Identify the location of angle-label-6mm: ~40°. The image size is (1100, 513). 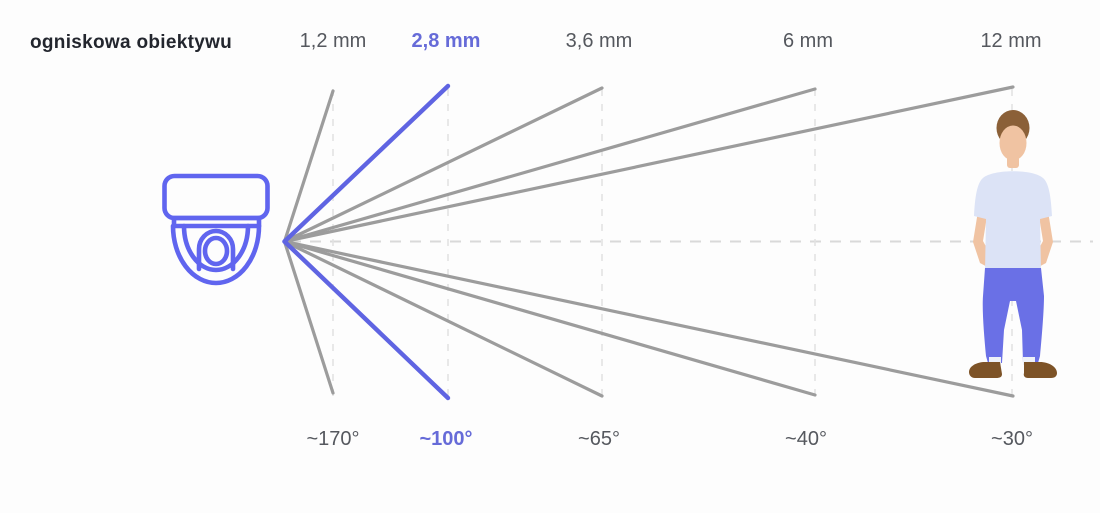
(806, 439).